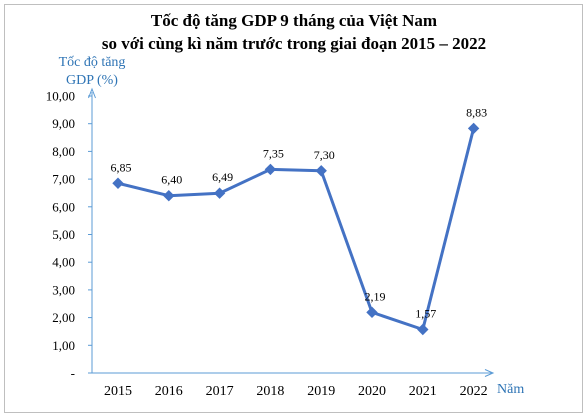 Image resolution: width=588 pixels, height=418 pixels. What do you see at coordinates (63, 234) in the screenshot?
I see `y-tick-label: 5,00` at bounding box center [63, 234].